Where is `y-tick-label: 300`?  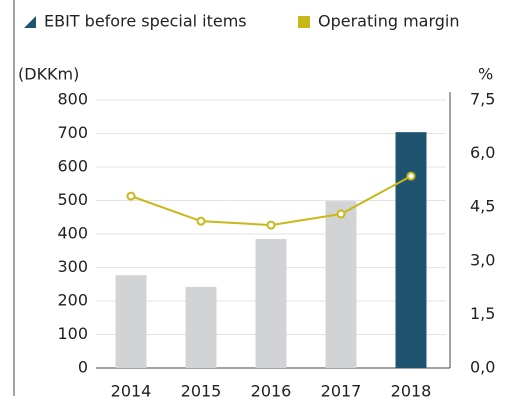
y-tick-label: 300 is located at coordinates (72, 266).